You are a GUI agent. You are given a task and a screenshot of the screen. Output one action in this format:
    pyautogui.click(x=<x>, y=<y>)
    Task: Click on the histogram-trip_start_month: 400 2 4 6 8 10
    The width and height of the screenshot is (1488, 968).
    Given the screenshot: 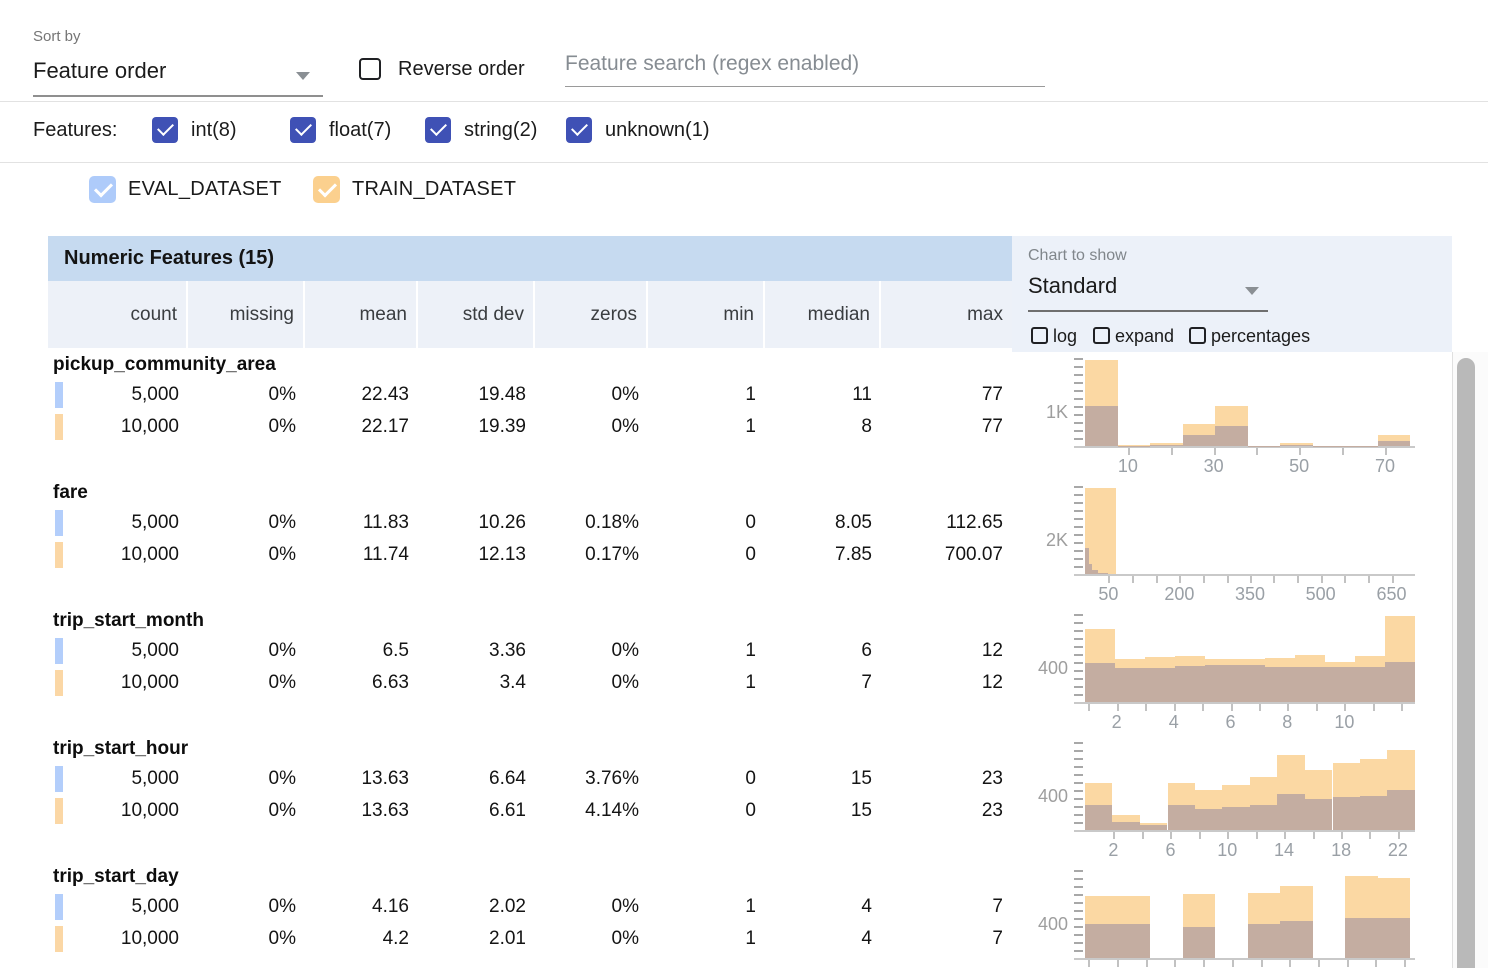 What is the action you would take?
    pyautogui.click(x=1236, y=672)
    